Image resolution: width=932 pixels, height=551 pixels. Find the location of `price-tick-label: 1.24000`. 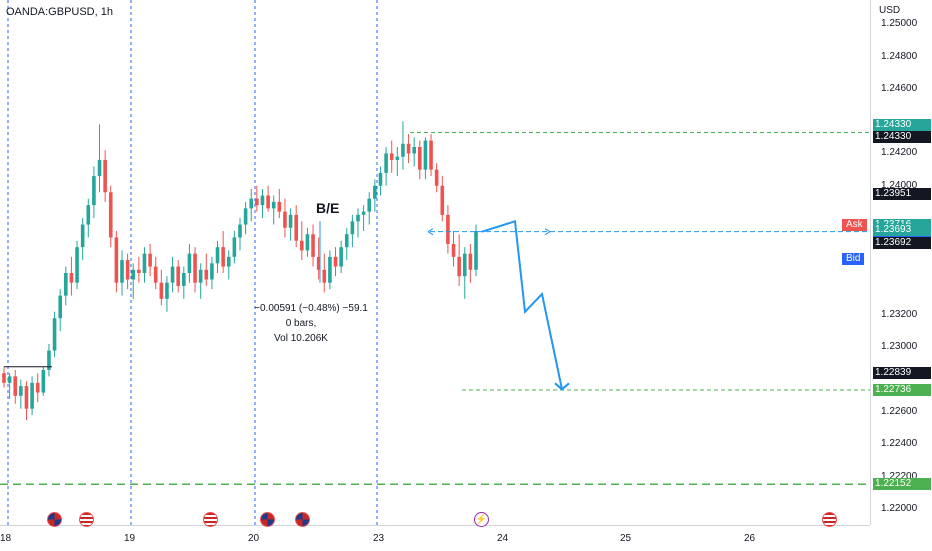

price-tick-label: 1.24000 is located at coordinates (899, 185).